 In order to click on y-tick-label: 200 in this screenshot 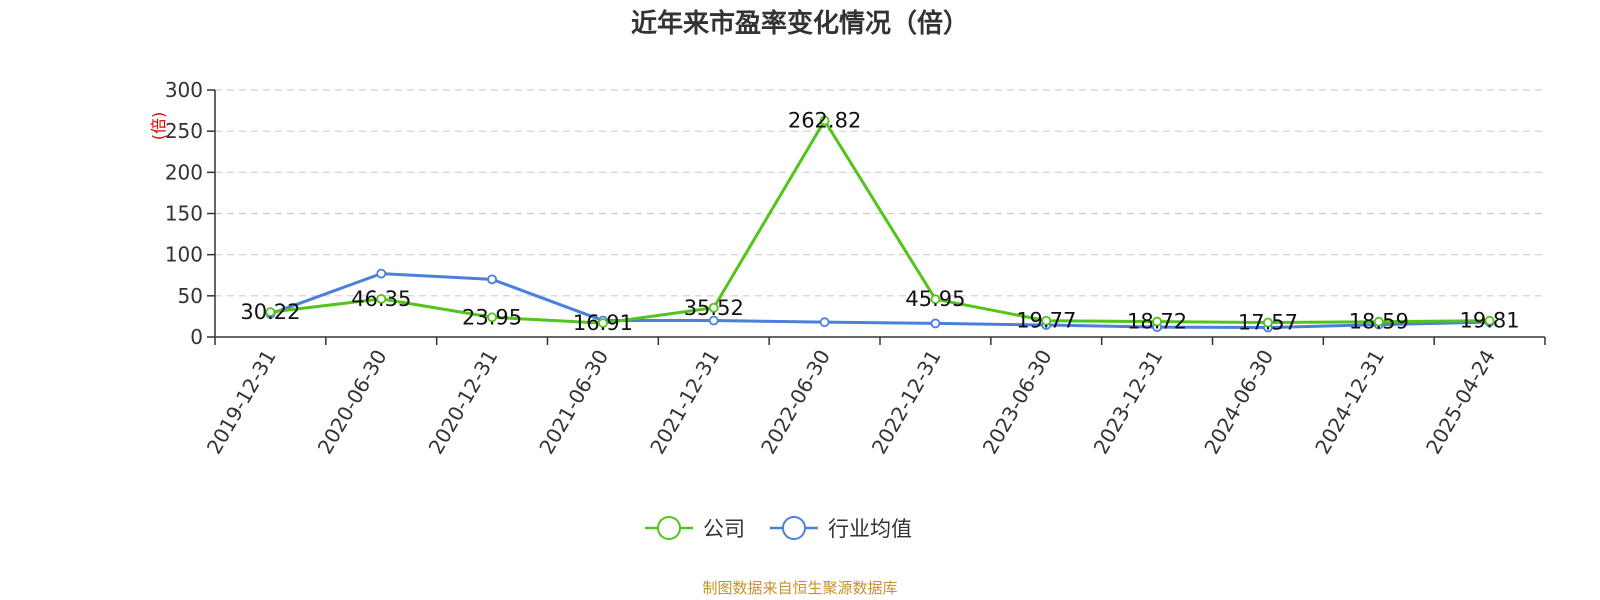, I will do `click(184, 172)`.